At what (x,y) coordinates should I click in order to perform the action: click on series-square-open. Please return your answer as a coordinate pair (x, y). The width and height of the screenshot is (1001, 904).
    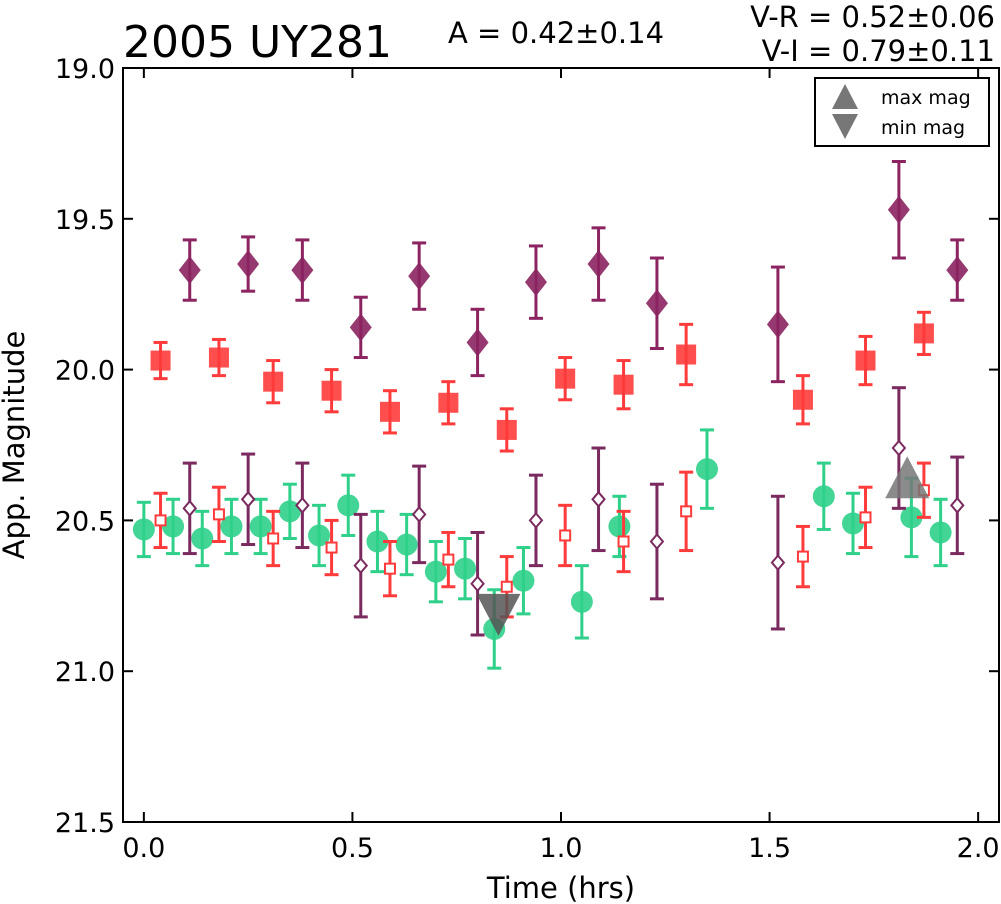
    Looking at the image, I should click on (542, 540).